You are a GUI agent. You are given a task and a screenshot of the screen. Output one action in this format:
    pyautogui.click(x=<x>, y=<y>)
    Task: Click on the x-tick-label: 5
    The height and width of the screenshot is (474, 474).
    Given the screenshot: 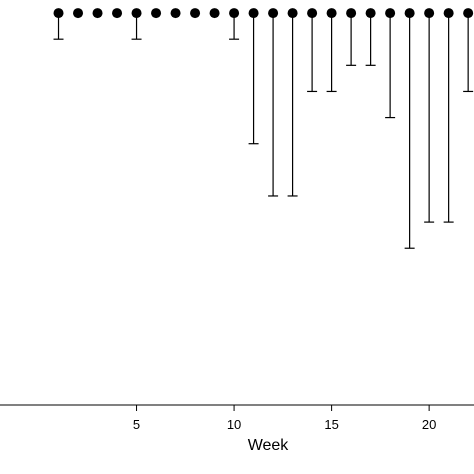 What is the action you would take?
    pyautogui.click(x=136, y=424)
    